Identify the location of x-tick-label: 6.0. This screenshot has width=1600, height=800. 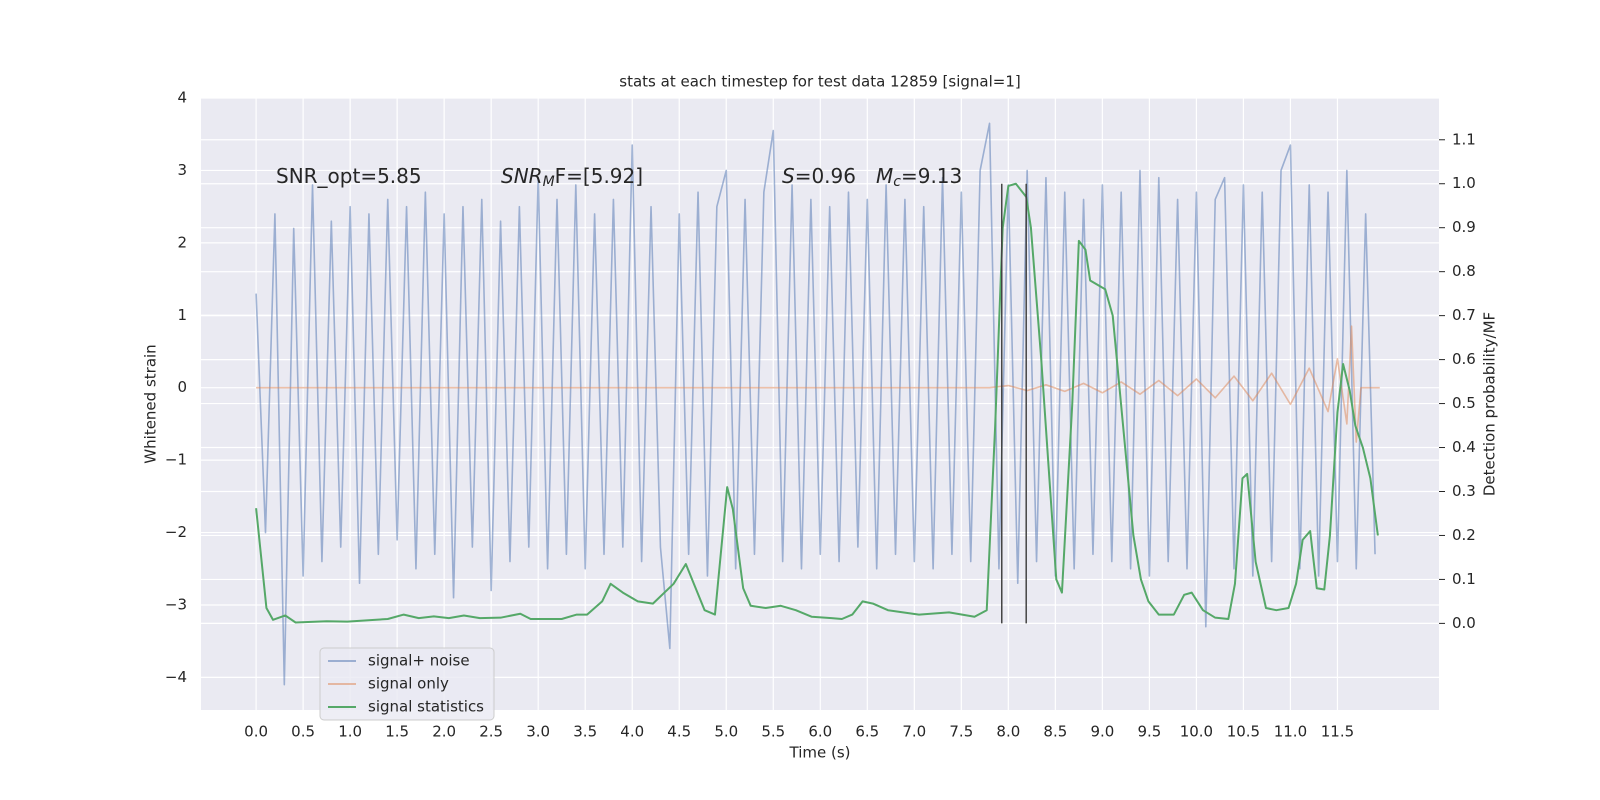
(820, 732).